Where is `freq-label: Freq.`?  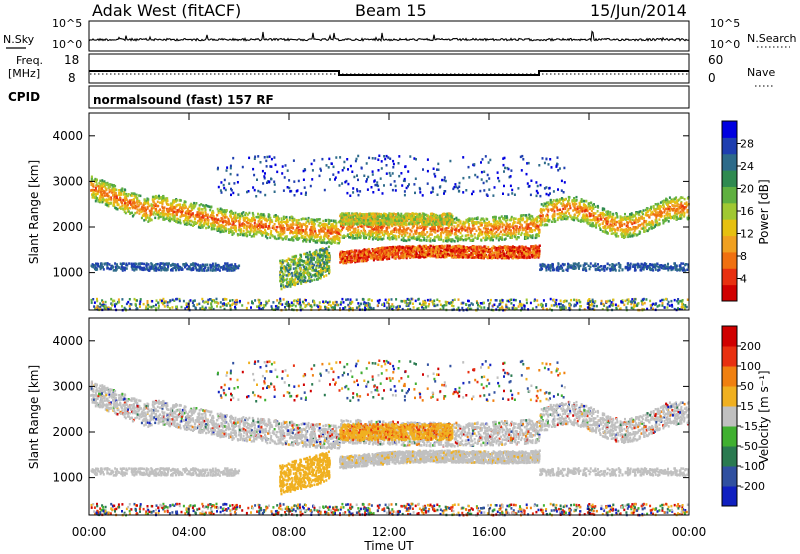 freq-label: Freq. is located at coordinates (29, 60).